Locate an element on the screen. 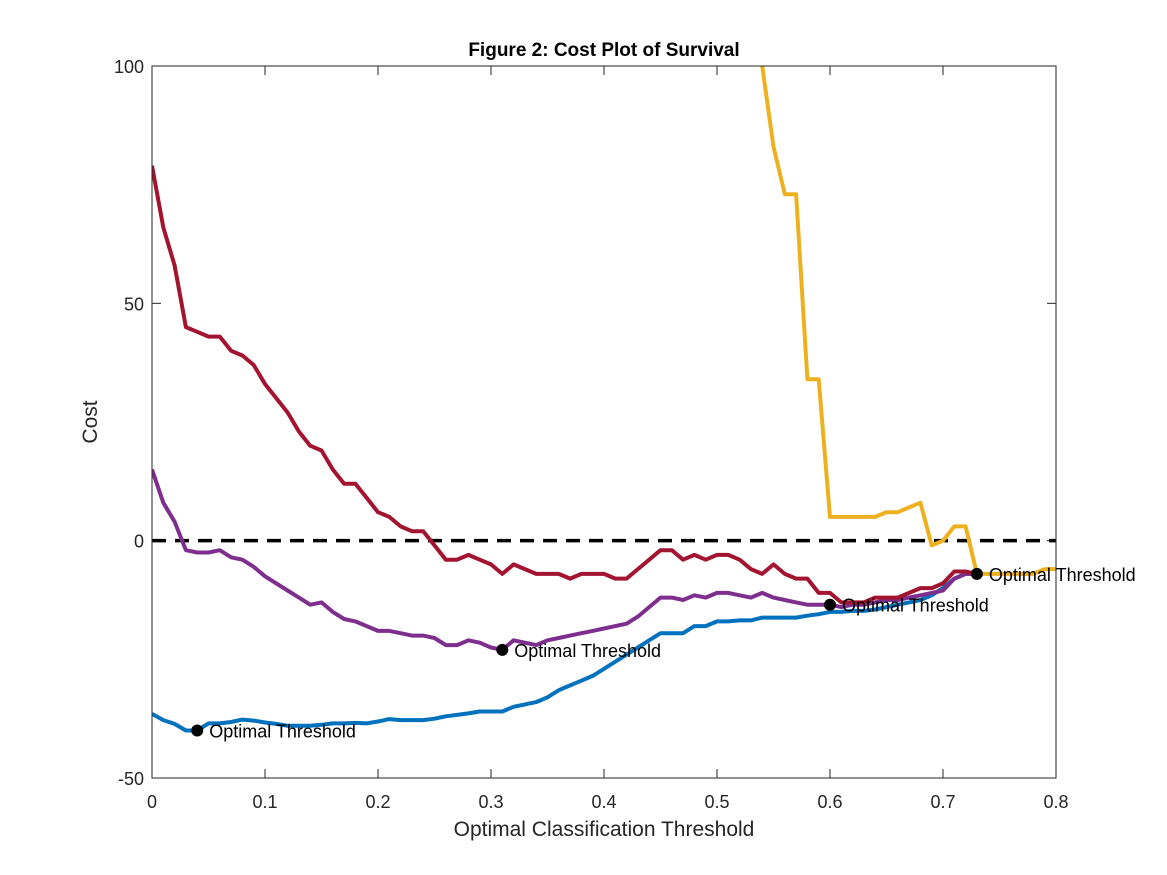 This screenshot has height=875, width=1167. x-tick-label: 0.8 is located at coordinates (1055, 802).